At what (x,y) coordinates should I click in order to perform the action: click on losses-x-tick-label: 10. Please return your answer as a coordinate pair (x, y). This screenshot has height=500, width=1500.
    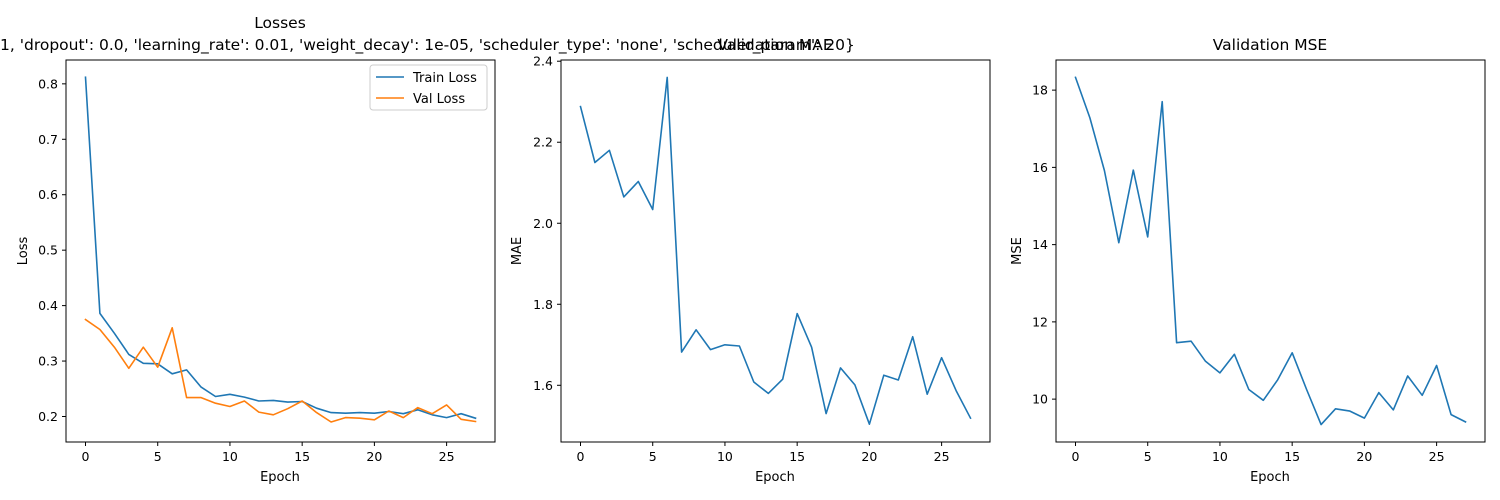
    Looking at the image, I should click on (230, 456).